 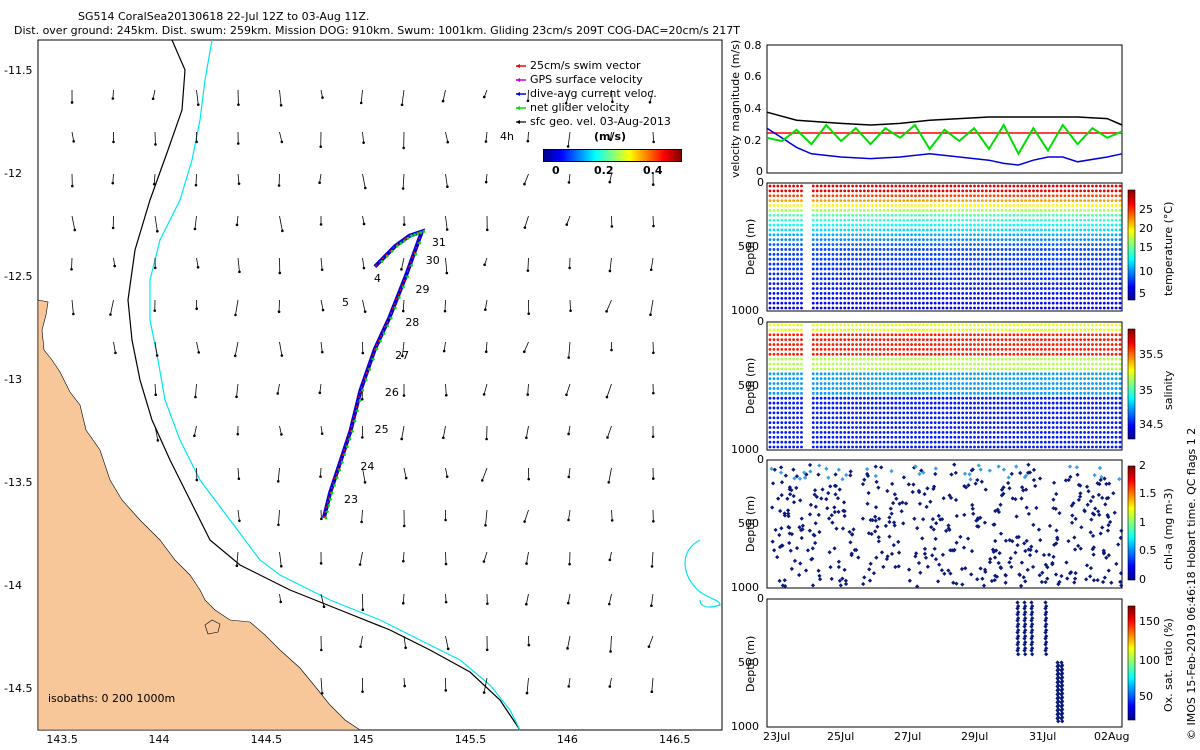 I want to click on day-label: 29, so click(x=422, y=290).